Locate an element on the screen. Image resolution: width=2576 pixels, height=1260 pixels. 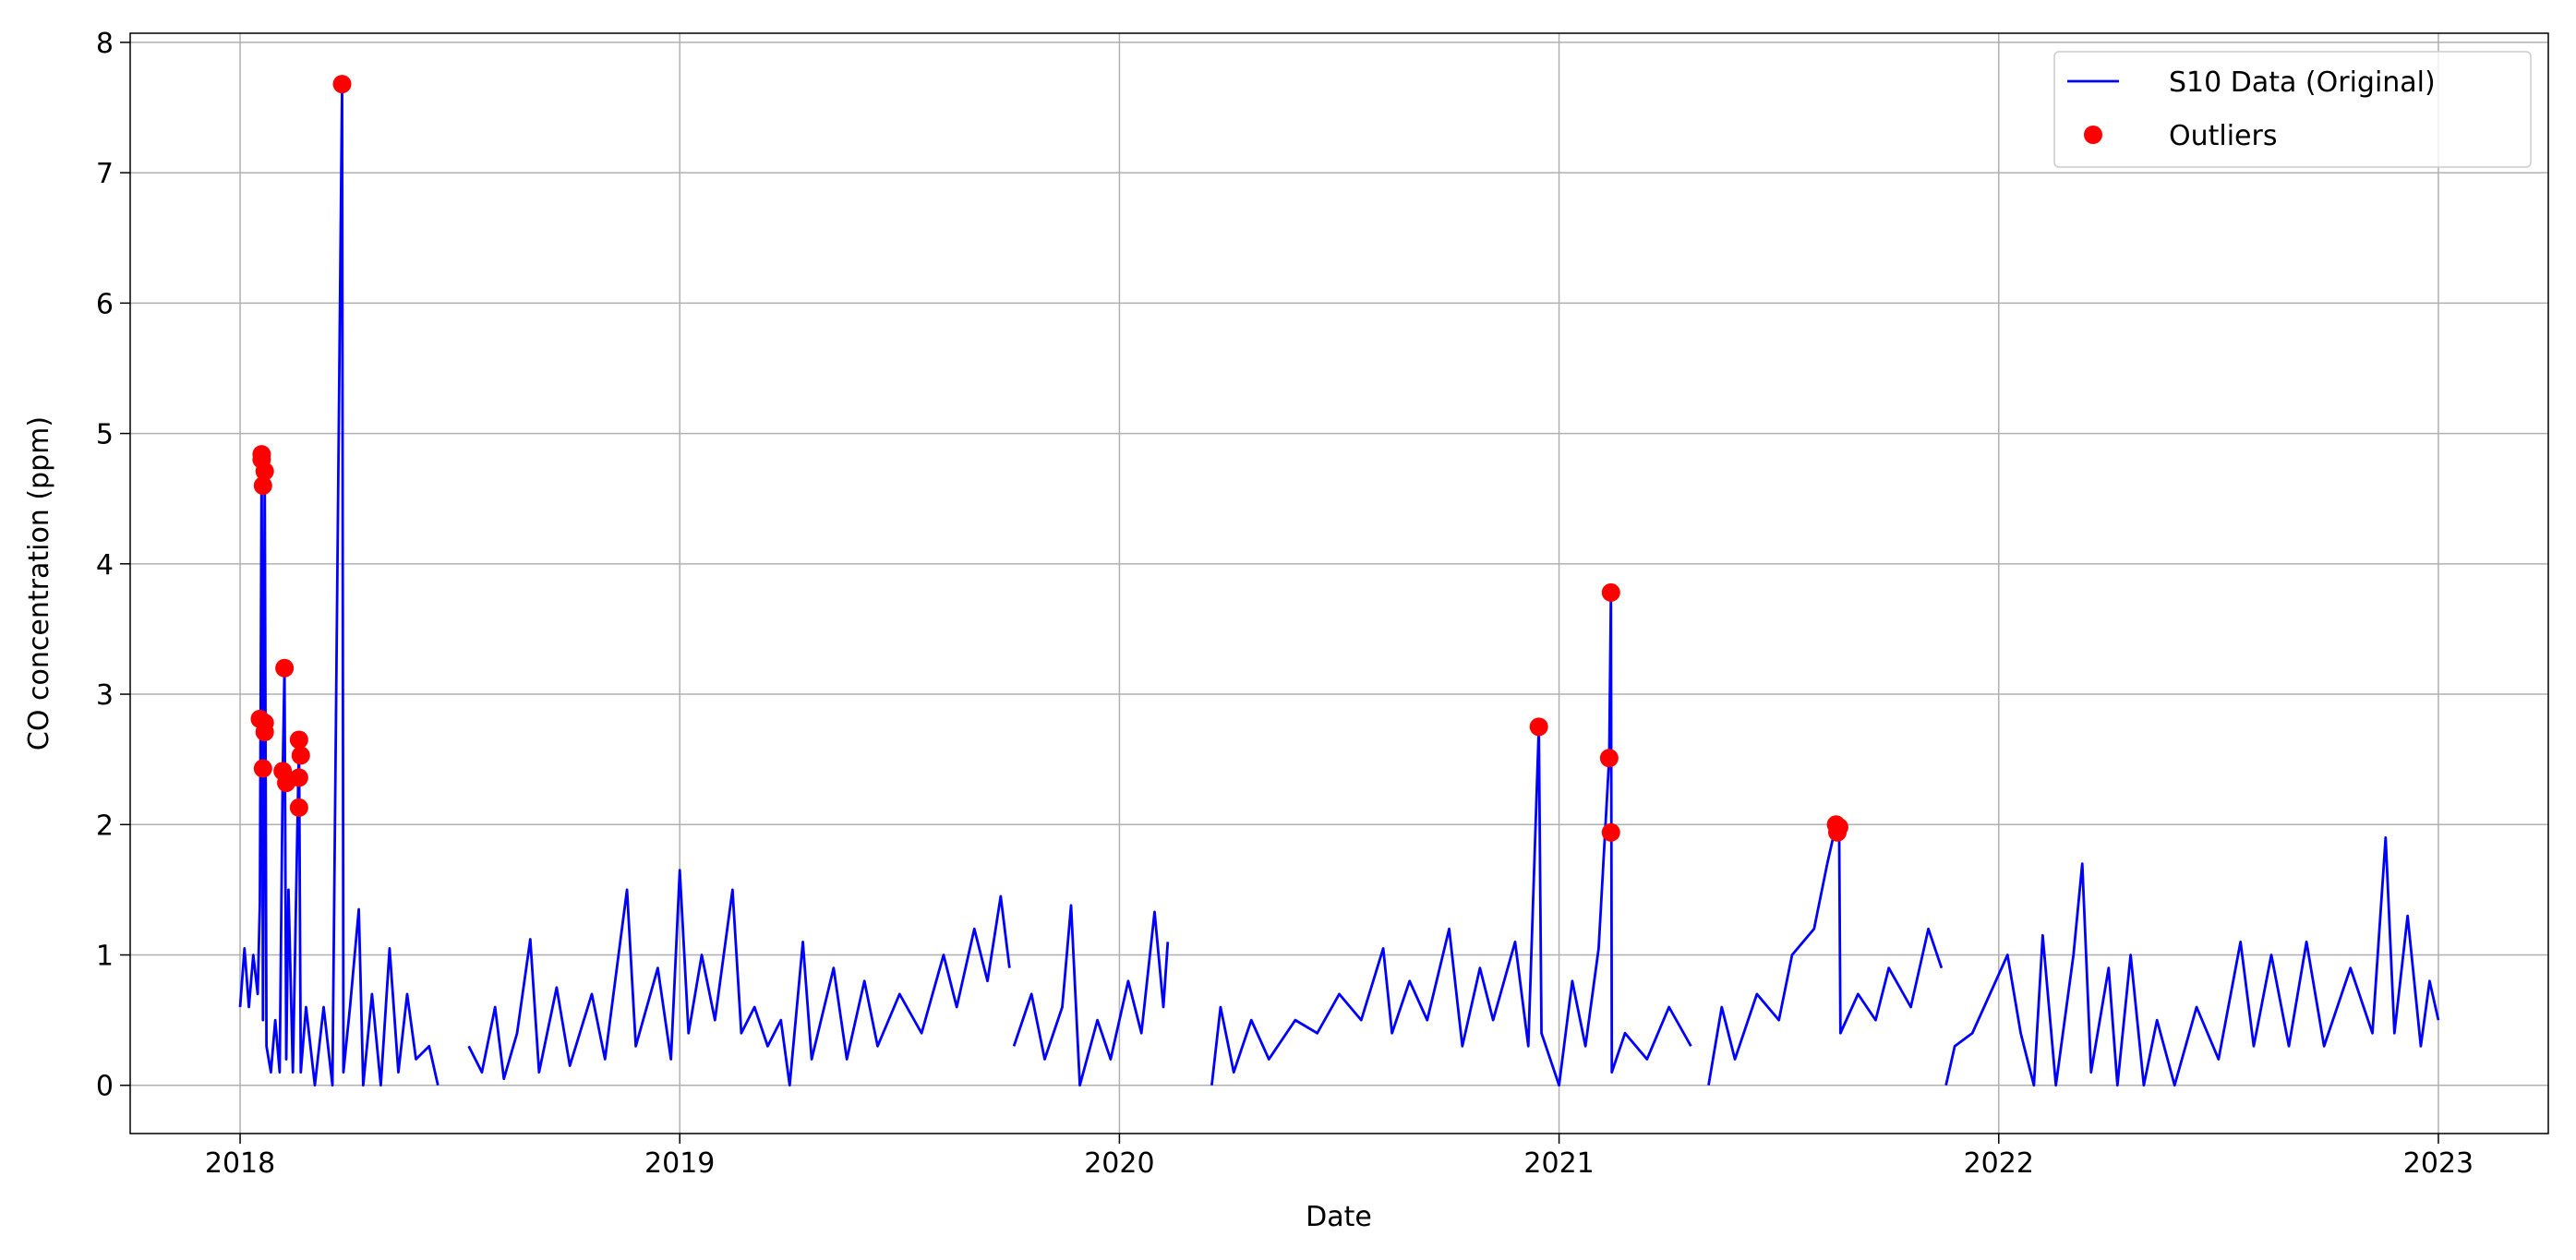
y-tick-label: 7 is located at coordinates (105, 174).